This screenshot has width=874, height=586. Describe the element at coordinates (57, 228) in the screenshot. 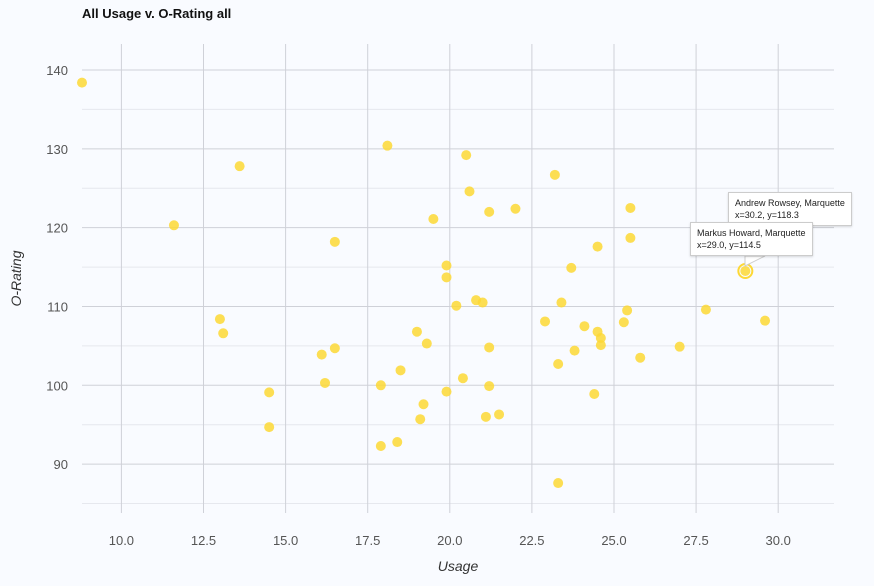

I see `y-tick-label: 120` at that location.